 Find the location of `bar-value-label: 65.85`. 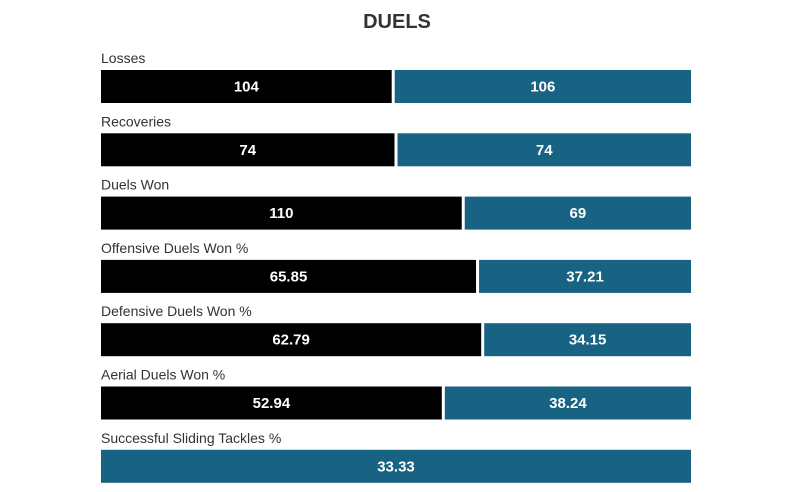

bar-value-label: 65.85 is located at coordinates (289, 276).